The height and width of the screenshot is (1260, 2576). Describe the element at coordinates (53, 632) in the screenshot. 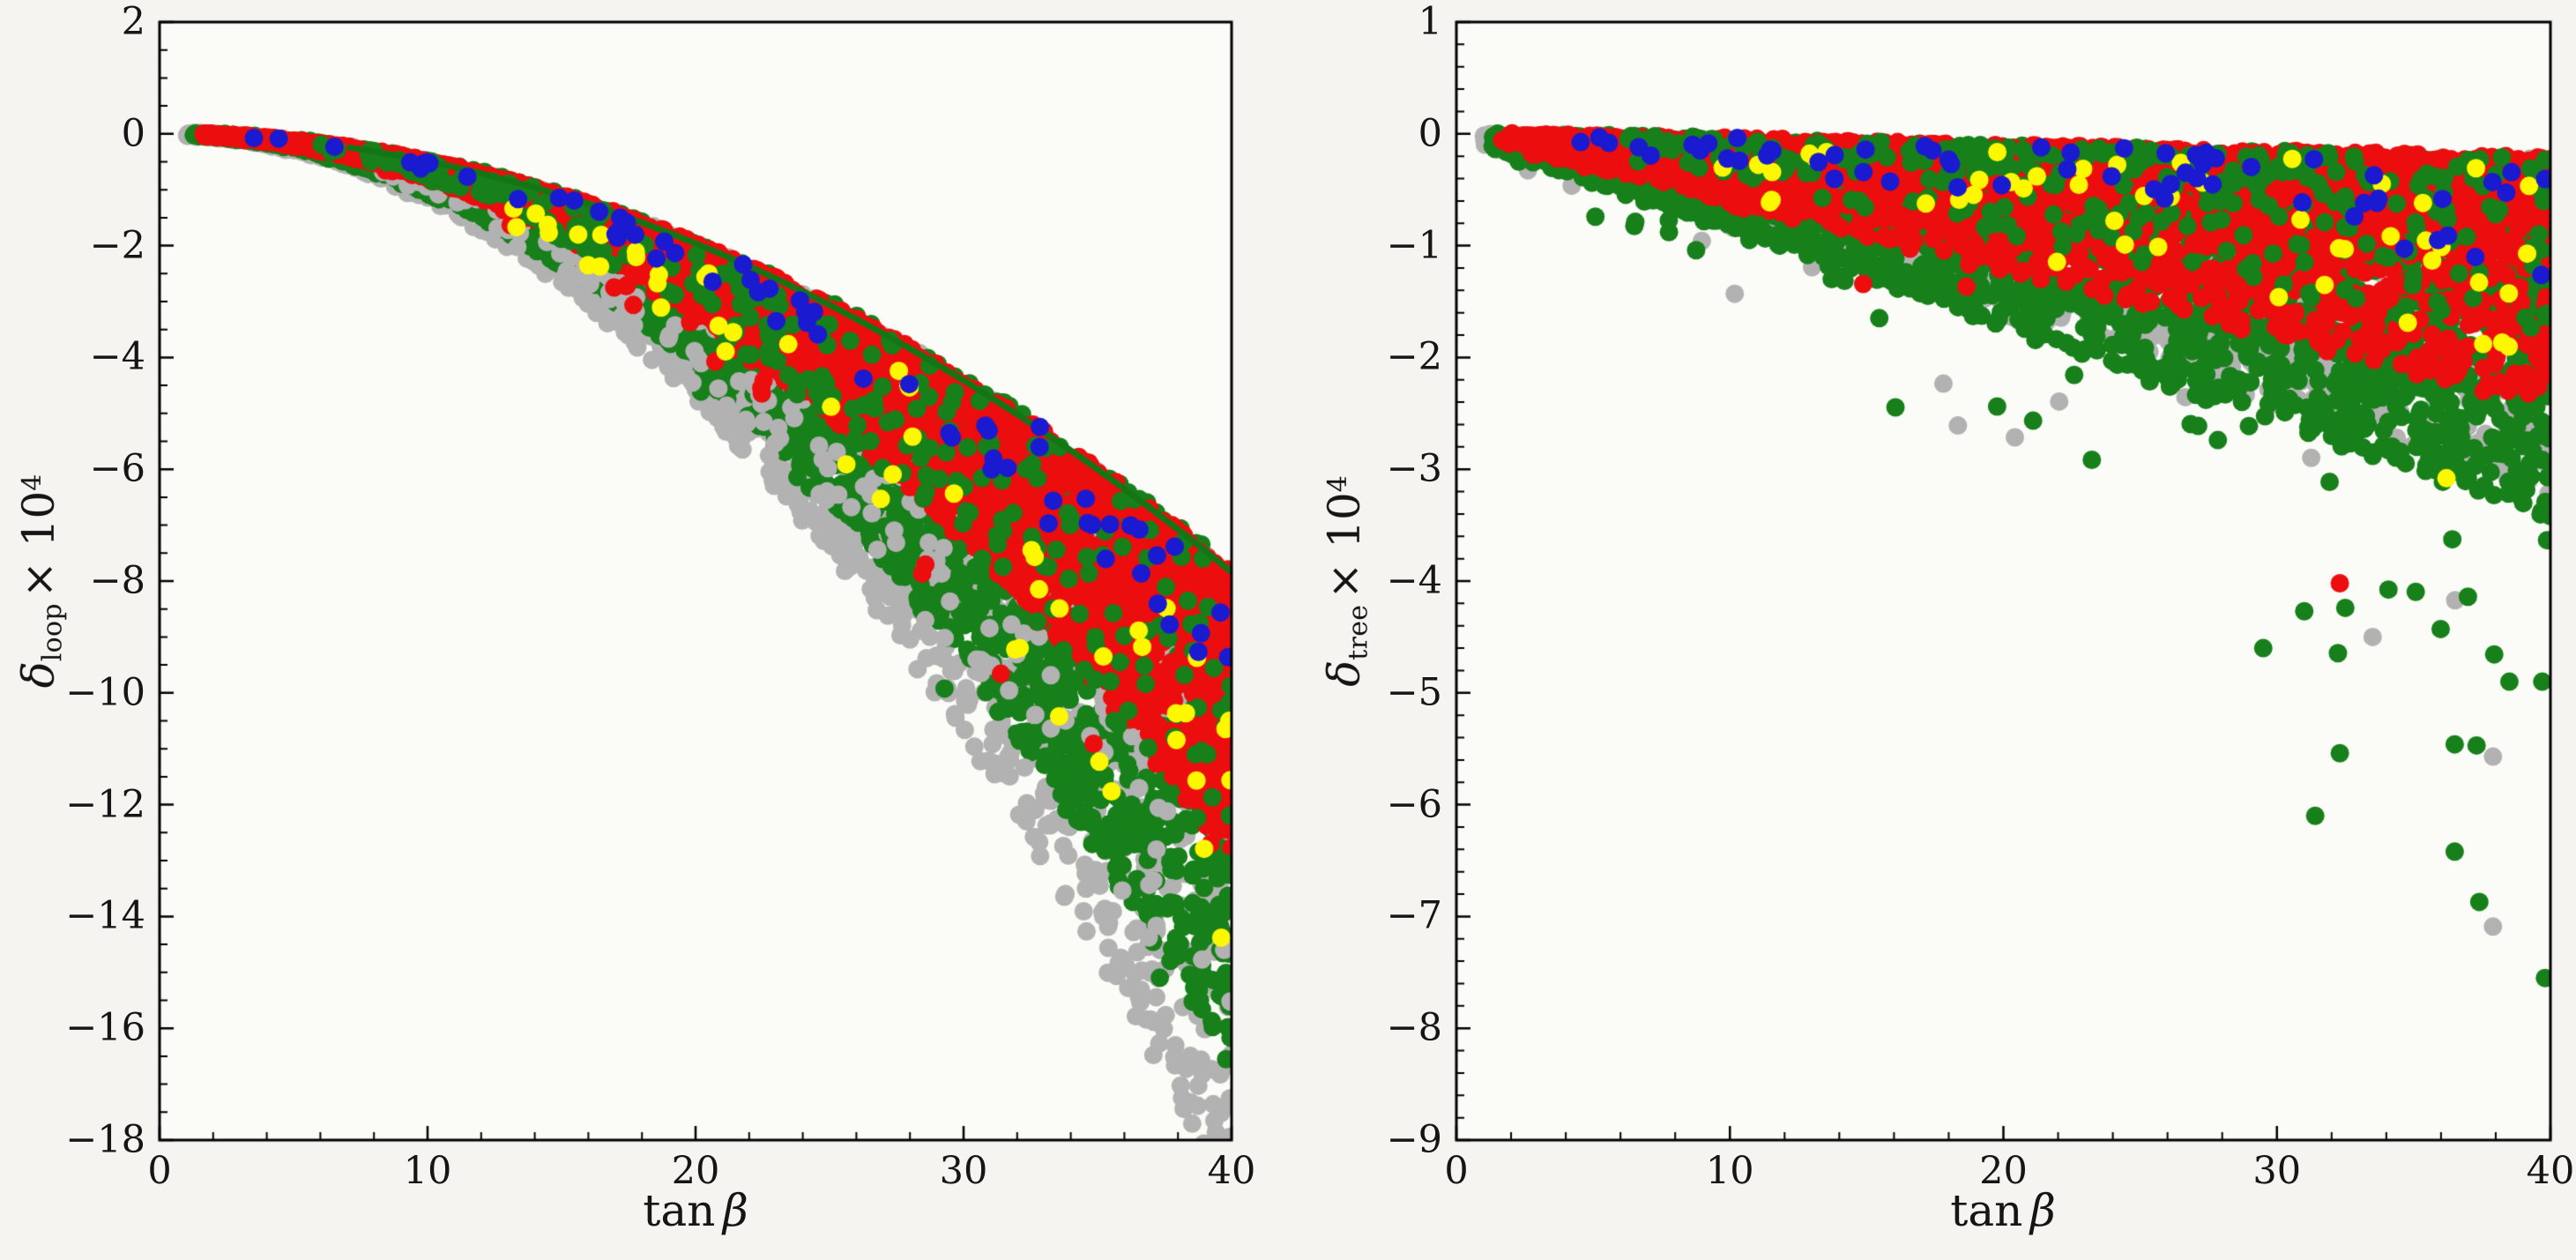

I see `left-yaxis-label-subscript: loop` at that location.